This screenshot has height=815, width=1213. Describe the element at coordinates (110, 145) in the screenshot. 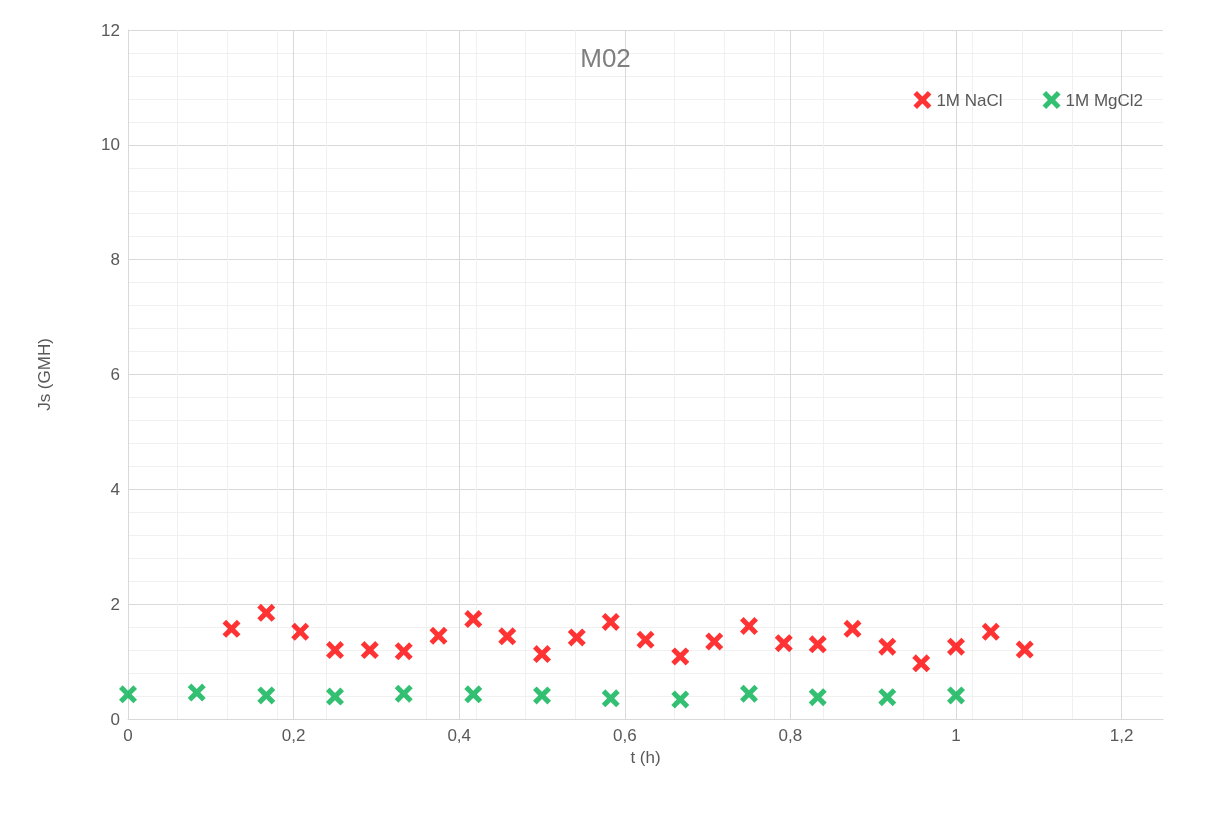

I see `y-tick-label: 10` at that location.